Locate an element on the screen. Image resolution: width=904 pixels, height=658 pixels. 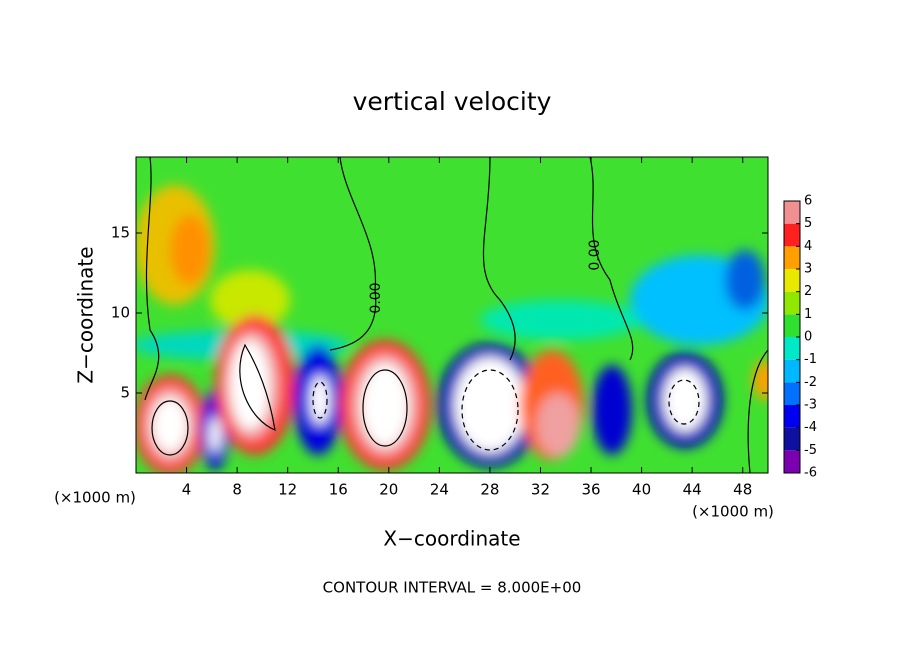
colorbar-tick-label: 6 is located at coordinates (808, 201).